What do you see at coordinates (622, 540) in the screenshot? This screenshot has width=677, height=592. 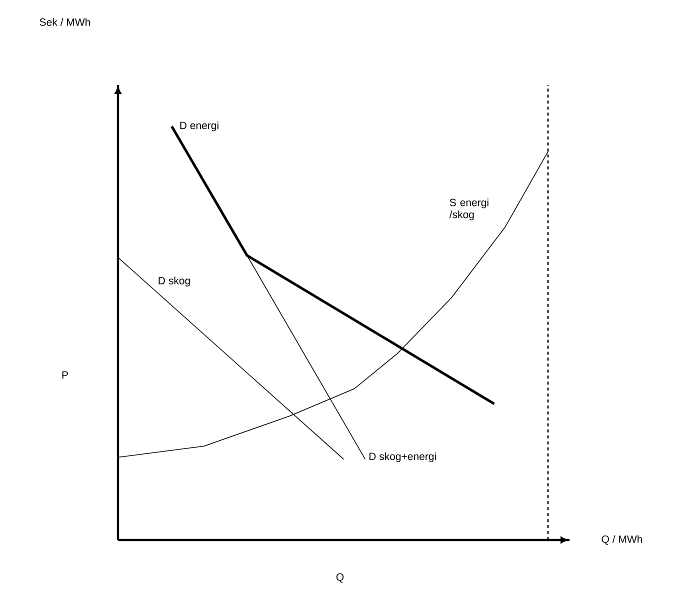 I see `text: Q / MWh` at bounding box center [622, 540].